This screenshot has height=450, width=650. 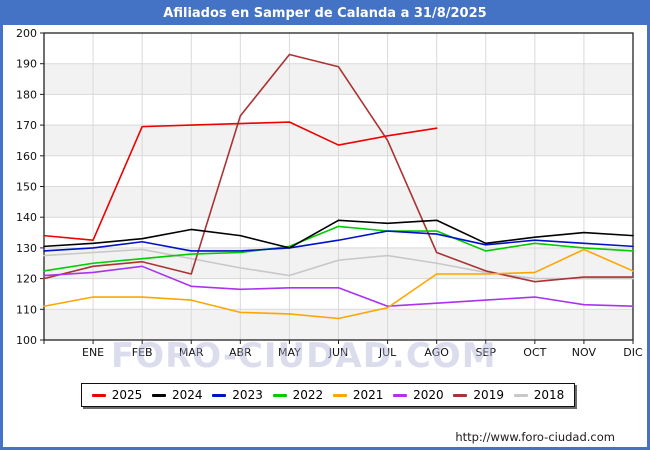 I want to click on legend-item-2023: 2023, so click(x=237, y=395).